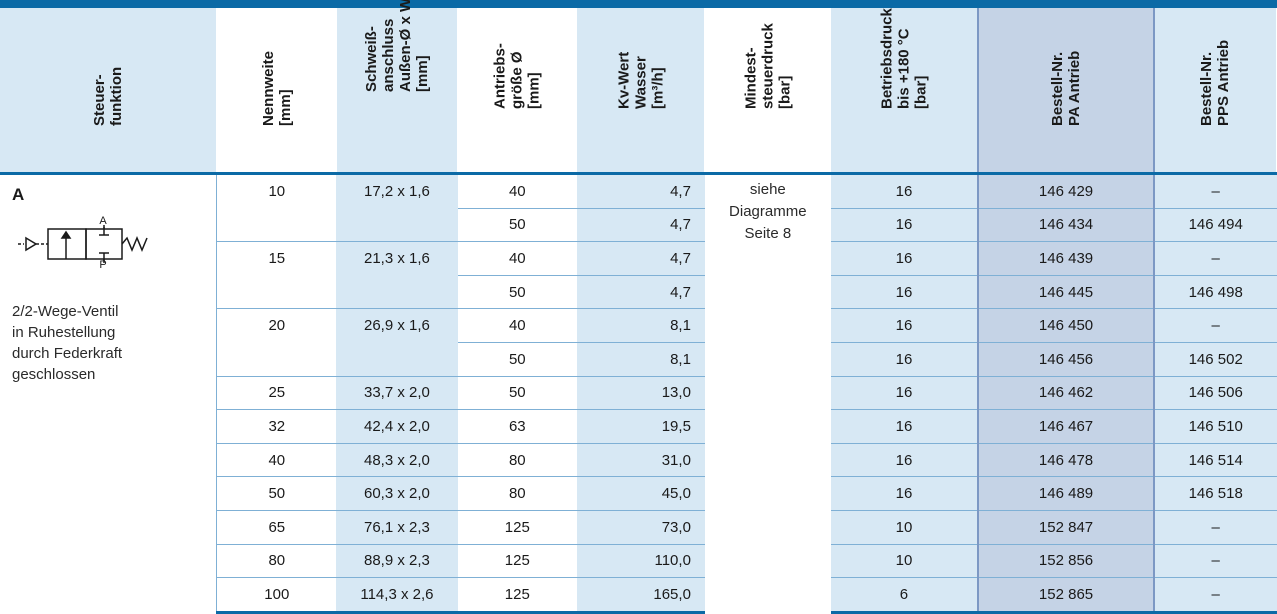 This screenshot has height=614, width=1277. Describe the element at coordinates (1066, 258) in the screenshot. I see `order-no-pa-cell: 146 439` at that location.